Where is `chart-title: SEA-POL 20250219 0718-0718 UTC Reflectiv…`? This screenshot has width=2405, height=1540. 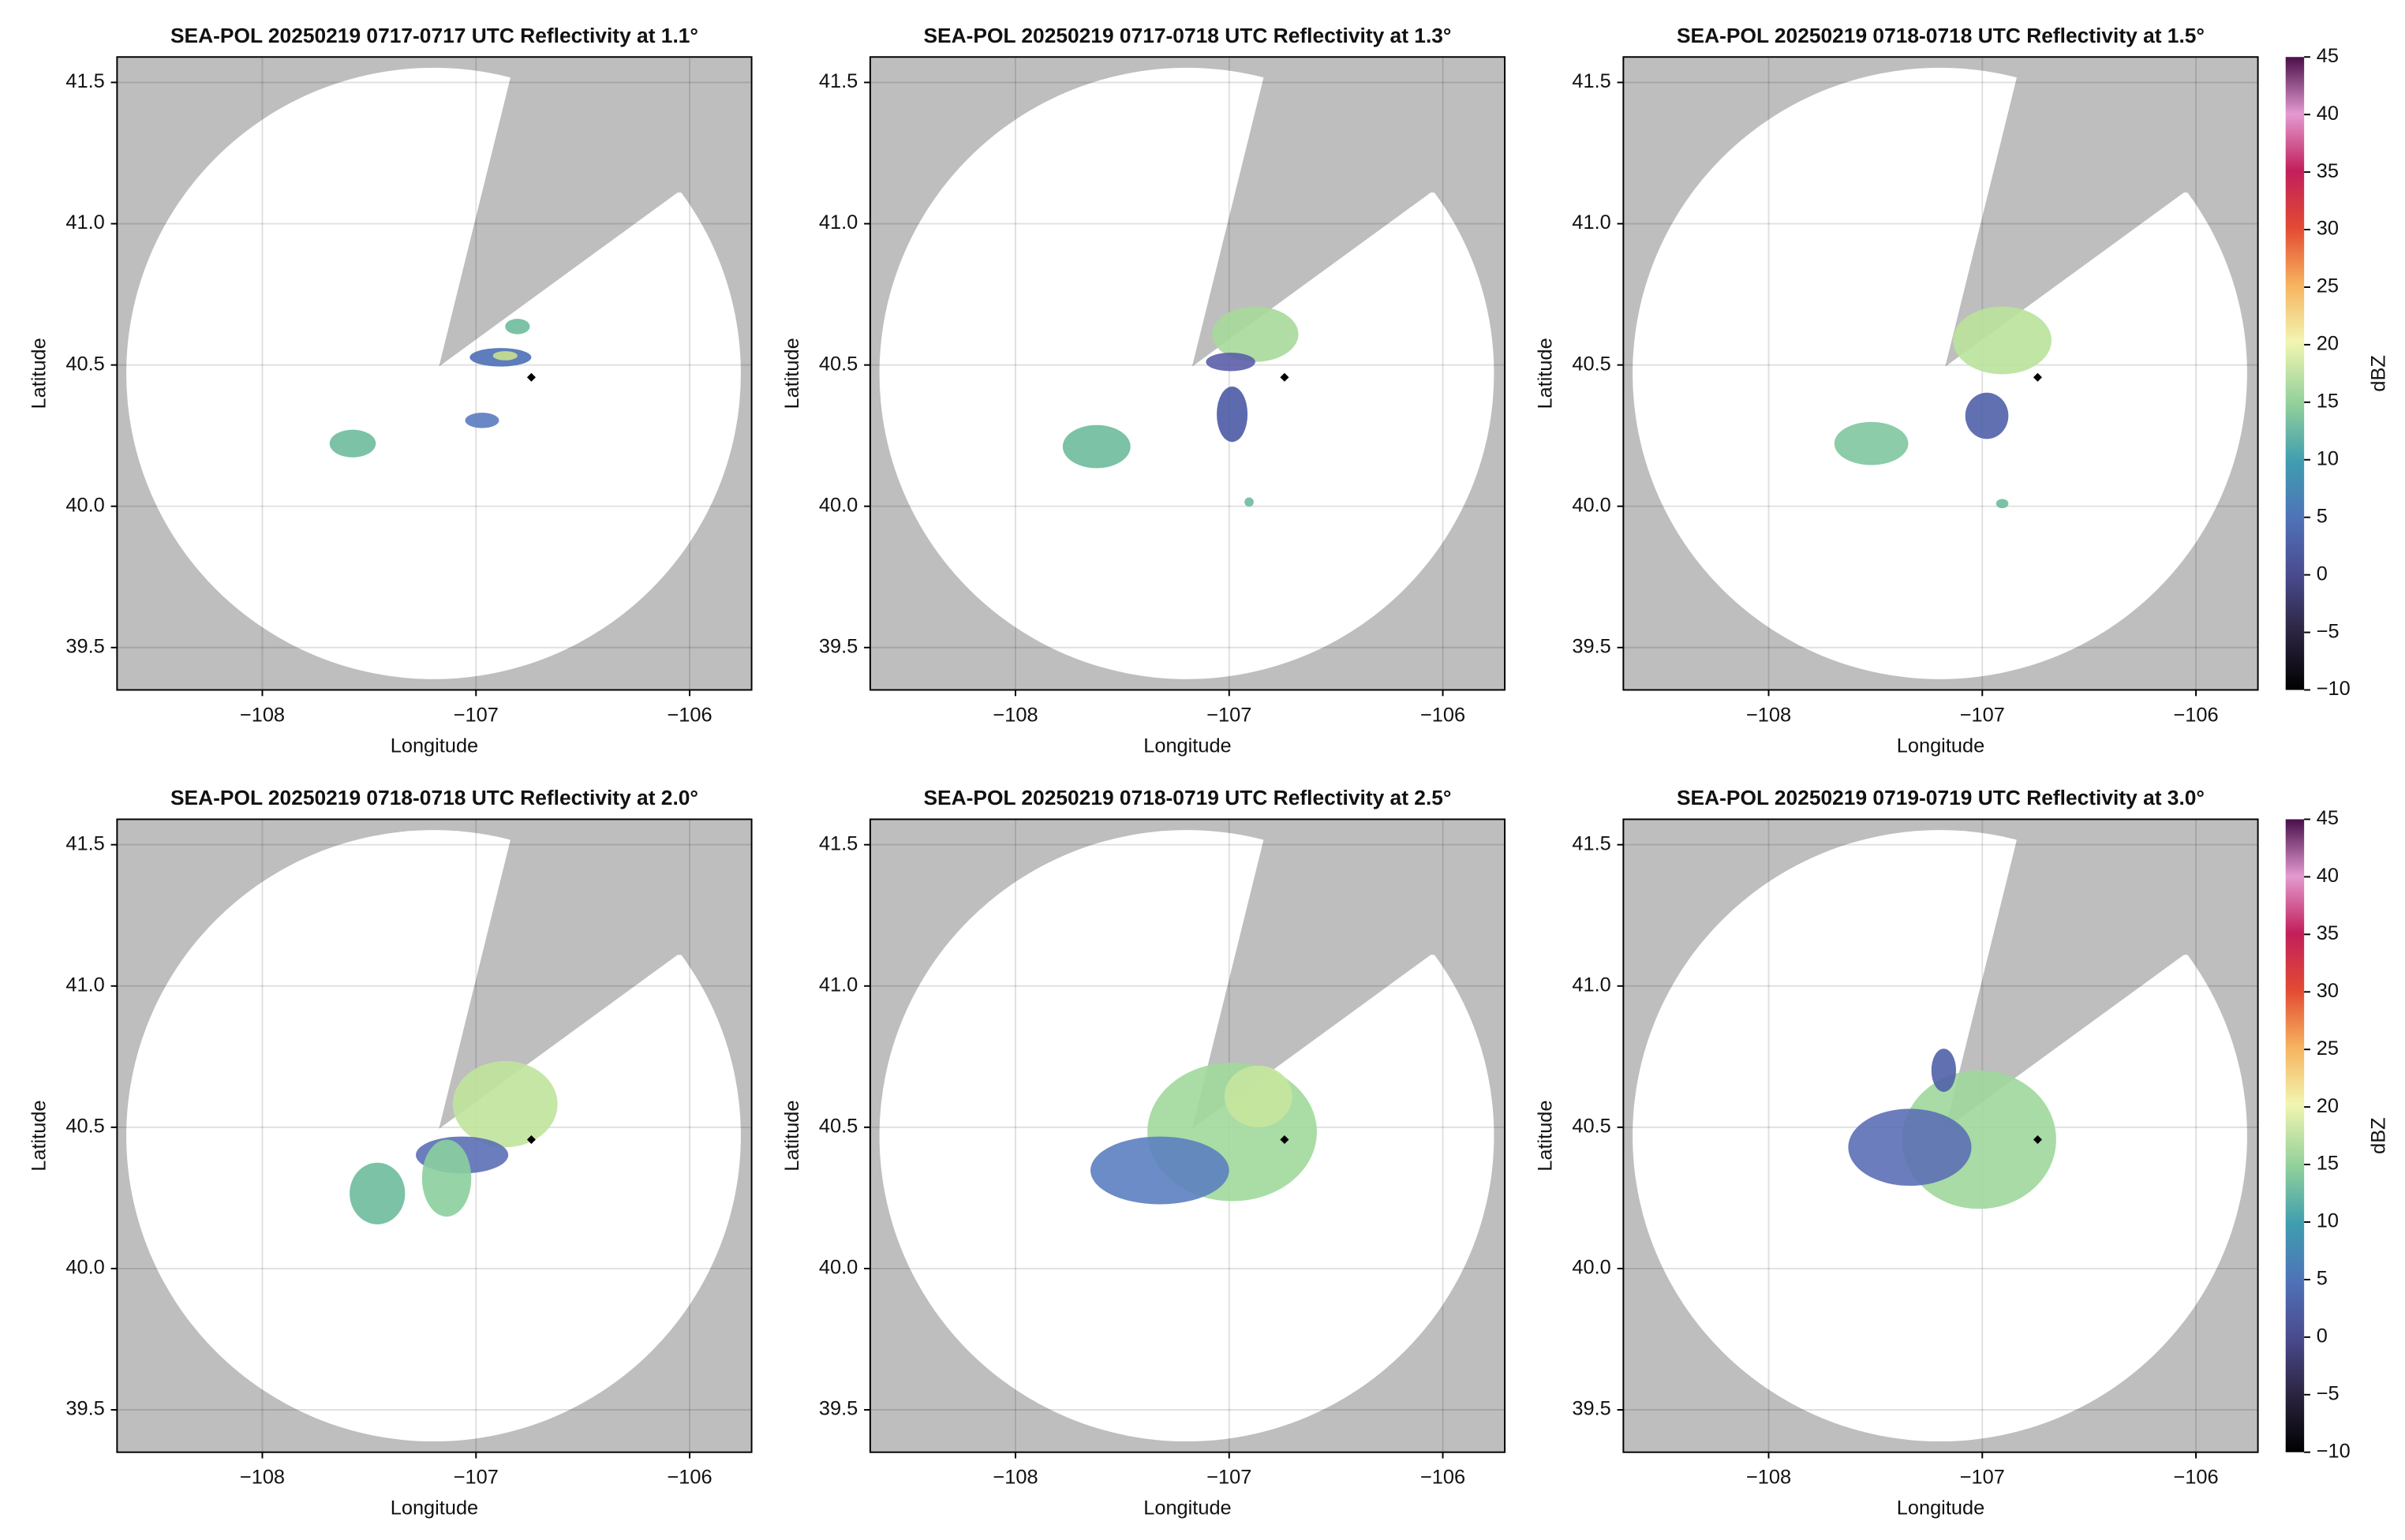 chart-title: SEA-POL 20250219 0718-0718 UTC Reflectiv… is located at coordinates (1941, 35).